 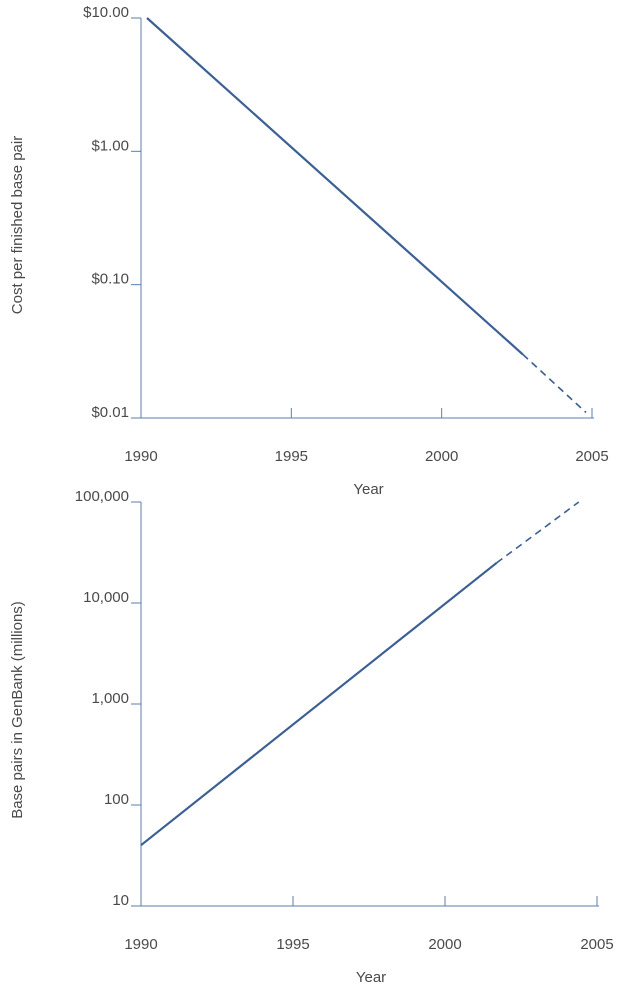 What do you see at coordinates (110, 145) in the screenshot?
I see `y-tick-label: $1.00` at bounding box center [110, 145].